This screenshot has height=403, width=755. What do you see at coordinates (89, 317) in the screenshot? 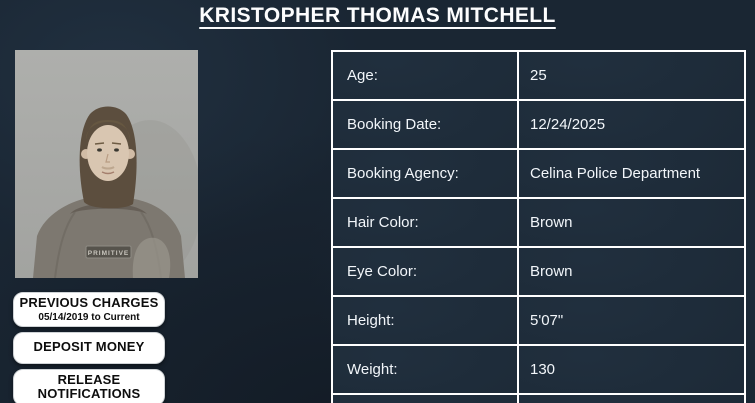
I see `previous-charges-daterange: 05/14/2019 to Current` at bounding box center [89, 317].